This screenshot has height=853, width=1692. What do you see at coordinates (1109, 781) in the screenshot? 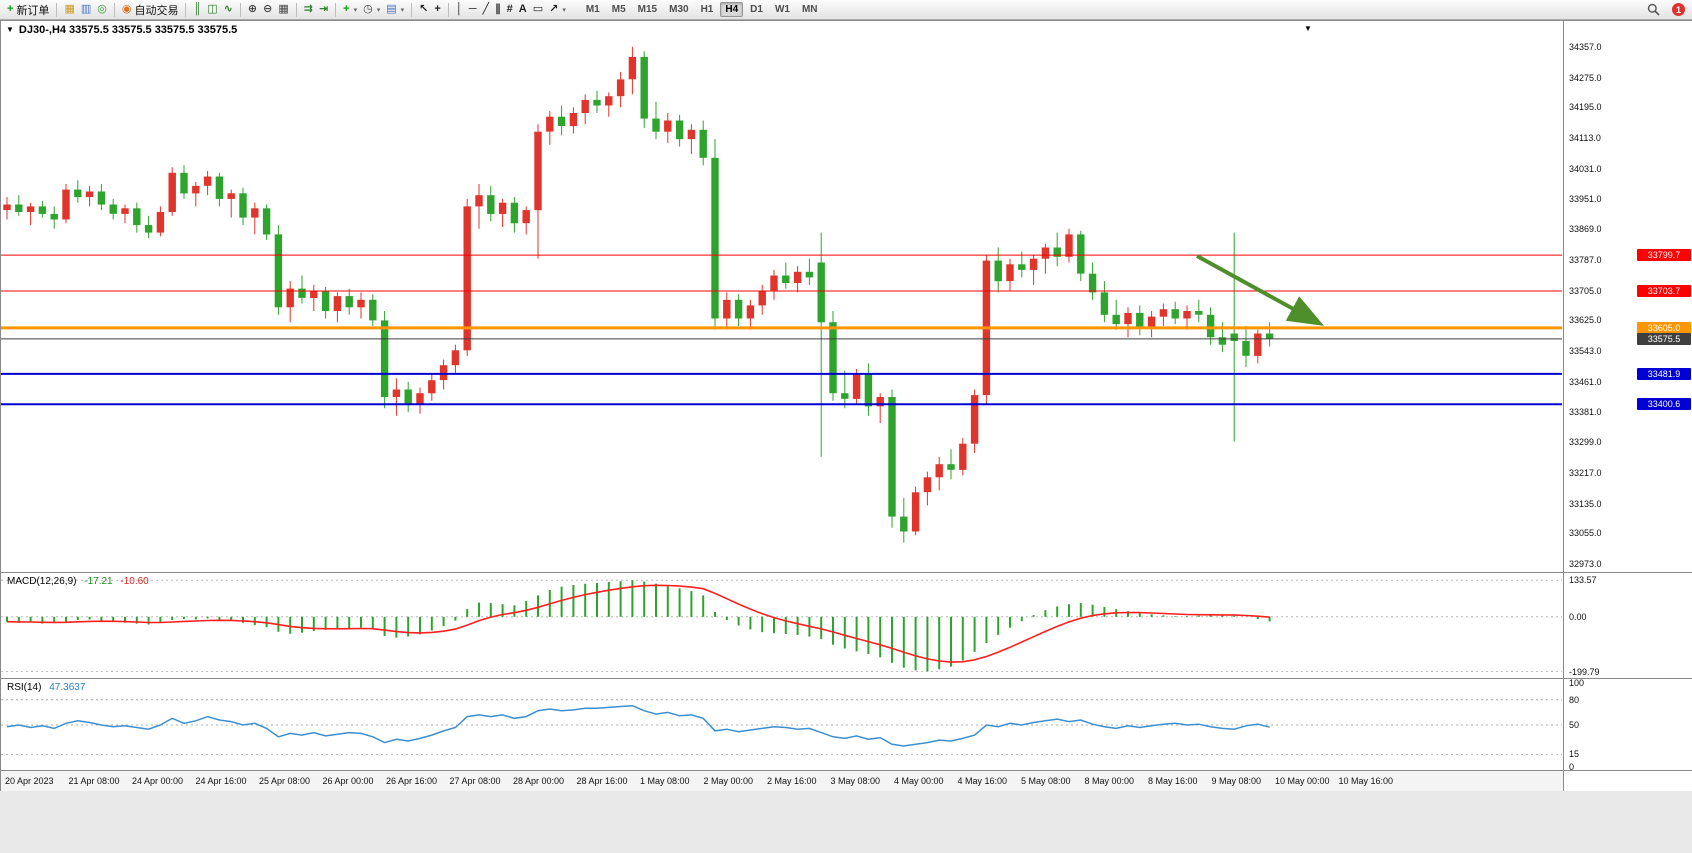
I see `time-axis-label: 8 May 00:00` at bounding box center [1109, 781].